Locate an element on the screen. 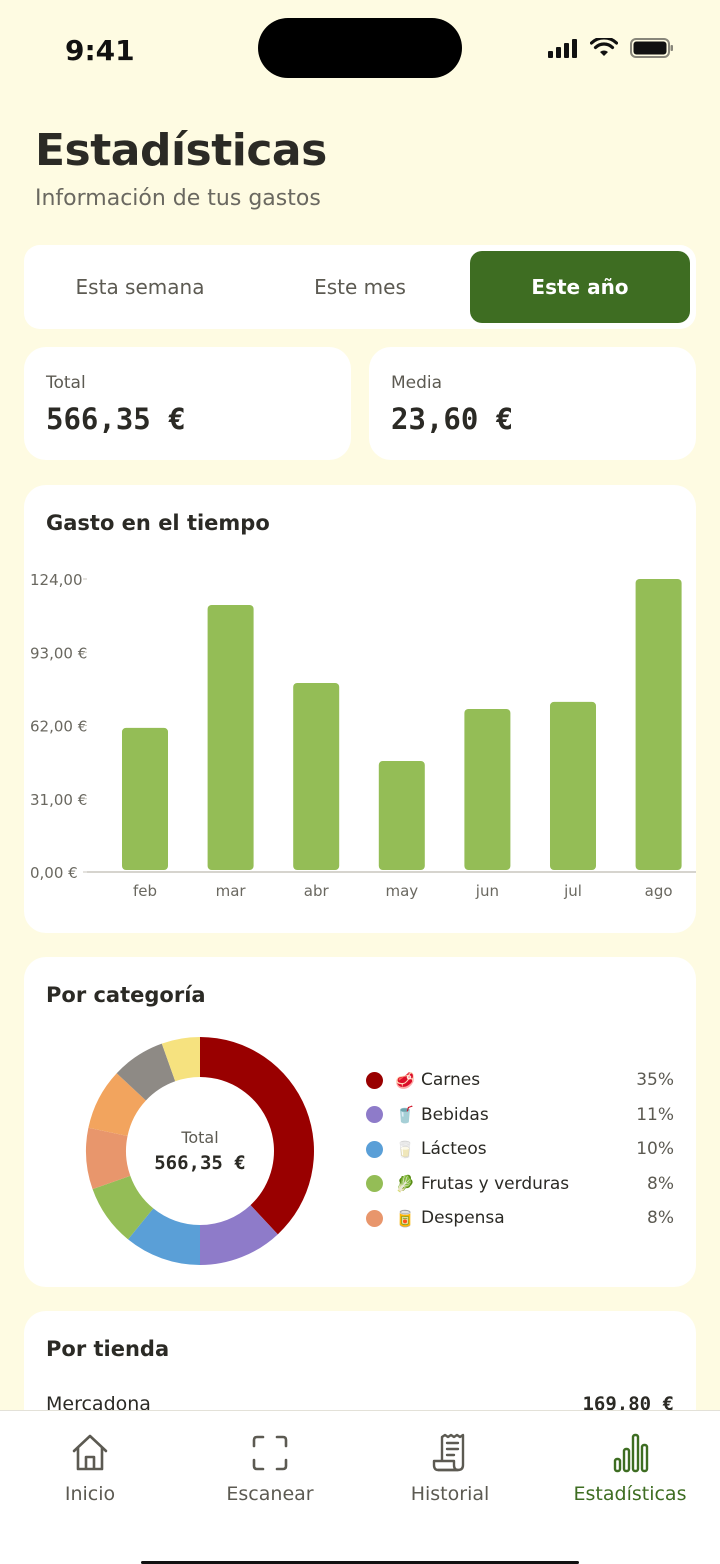 Image resolution: width=720 pixels, height=1564 pixels. milk-icon: 🥛 is located at coordinates (405, 1149).